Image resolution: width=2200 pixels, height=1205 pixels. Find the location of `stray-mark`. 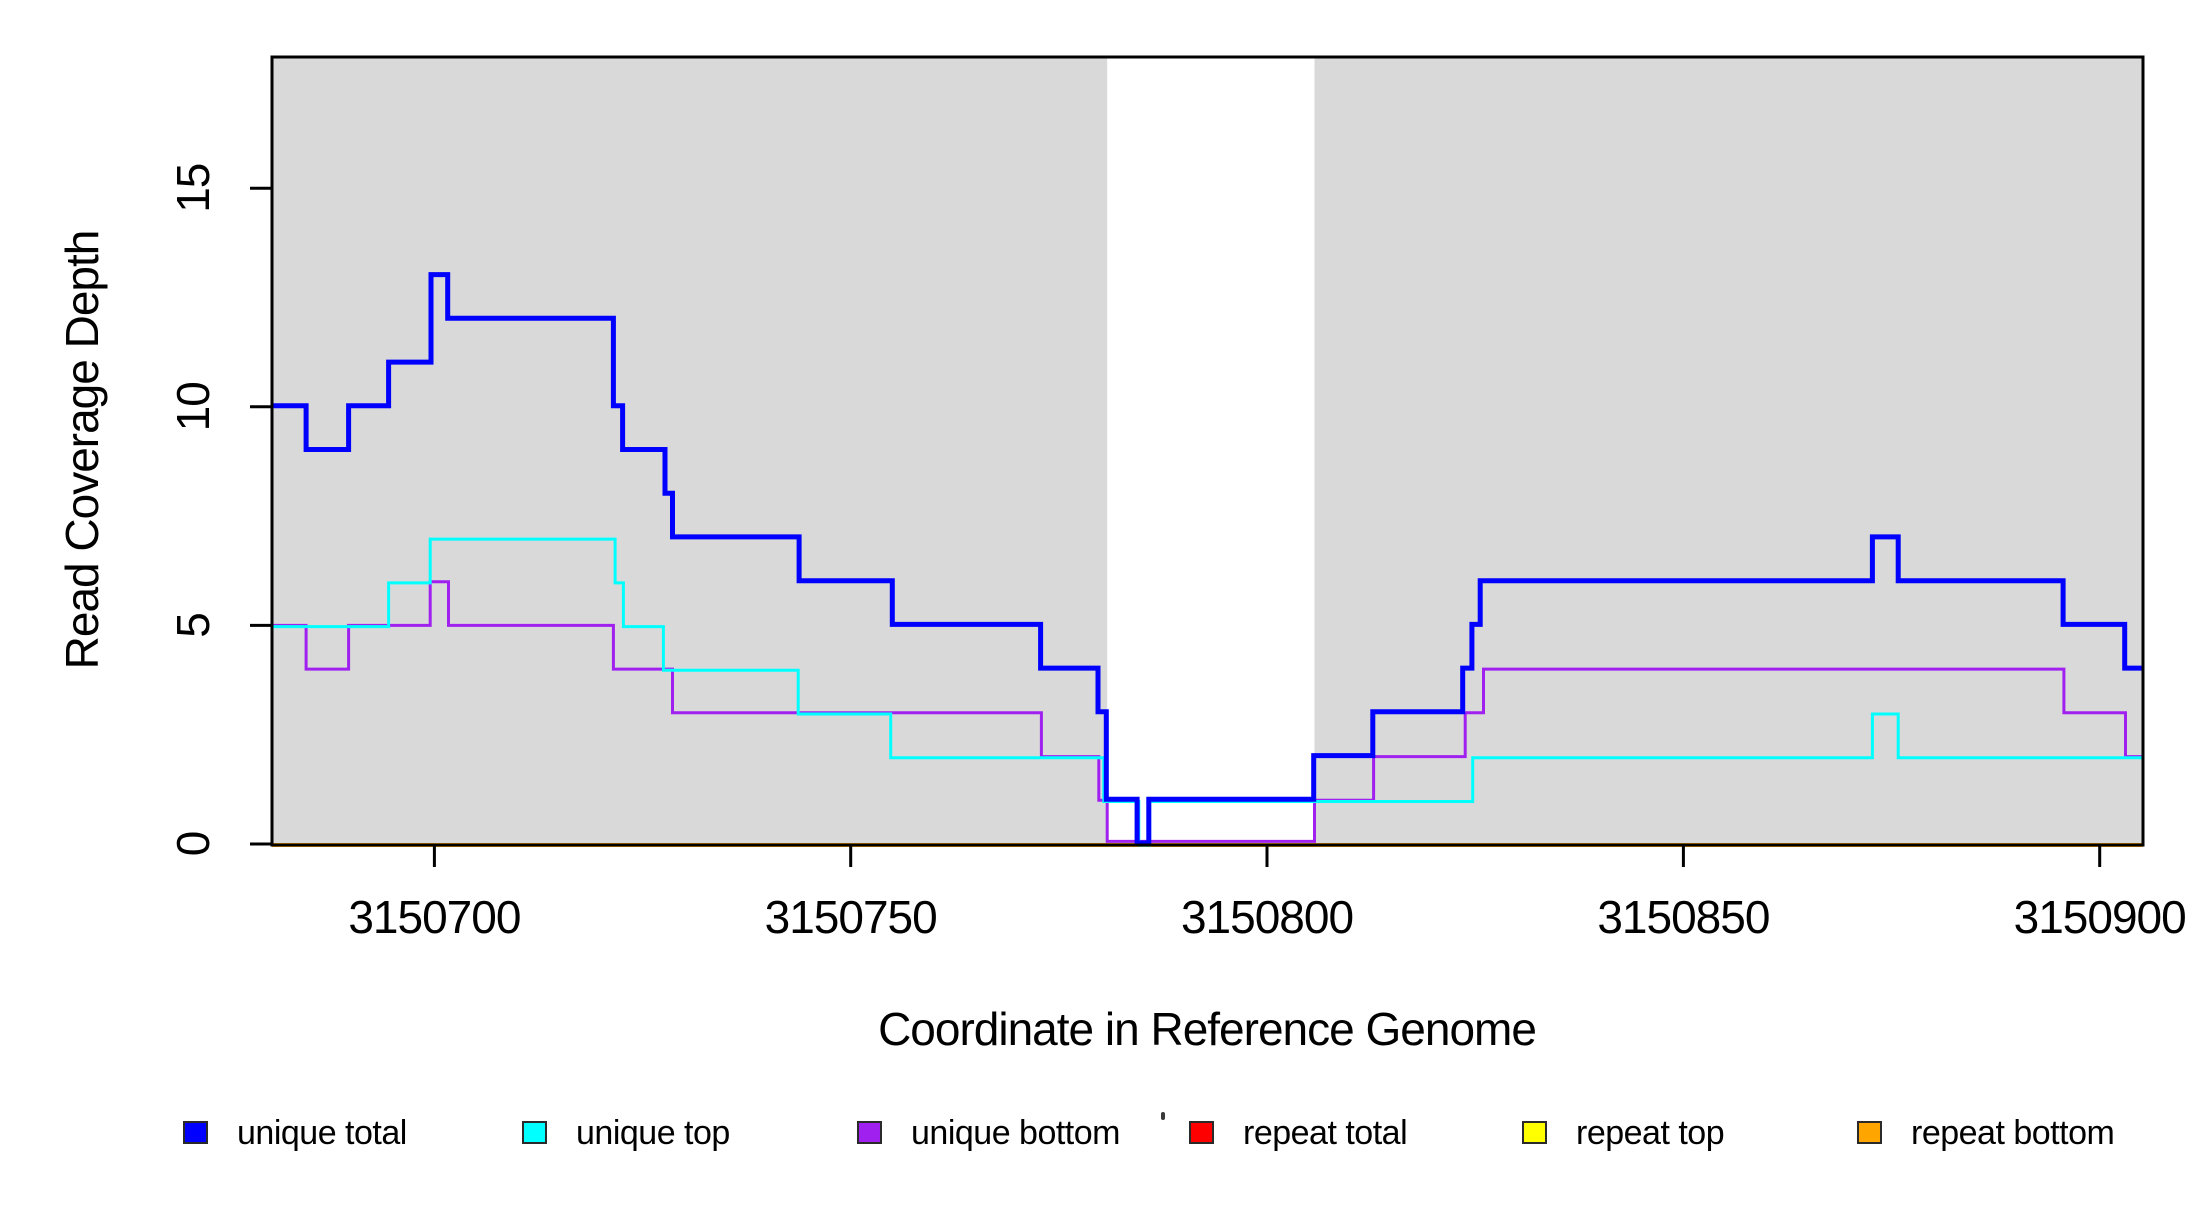

stray-mark is located at coordinates (1163, 1116).